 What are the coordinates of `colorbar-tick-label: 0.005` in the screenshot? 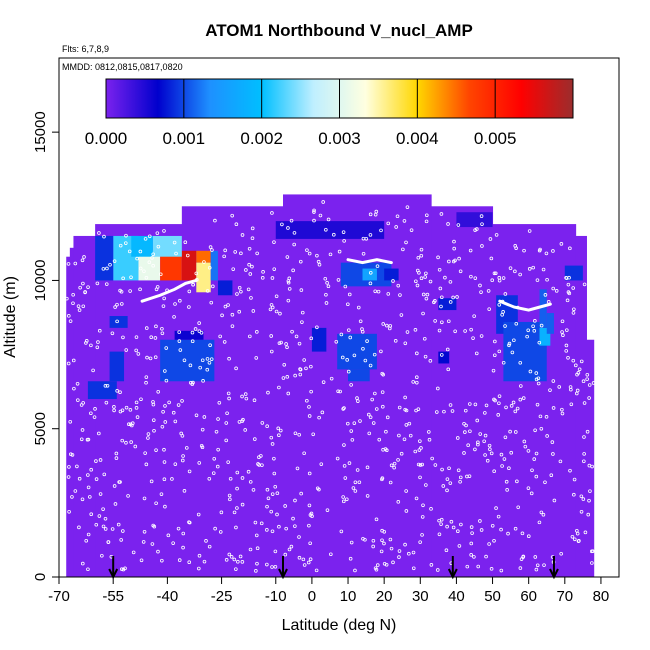 It's located at (495, 138).